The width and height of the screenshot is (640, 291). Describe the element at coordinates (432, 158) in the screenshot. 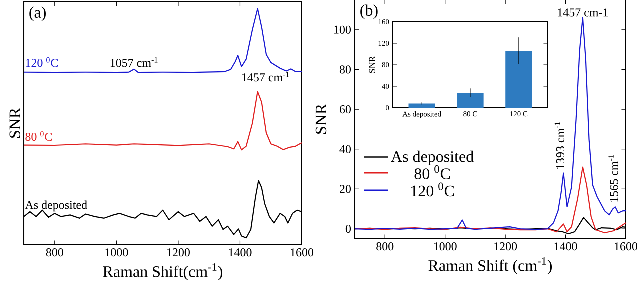

I see `legend-label: As deposited` at that location.